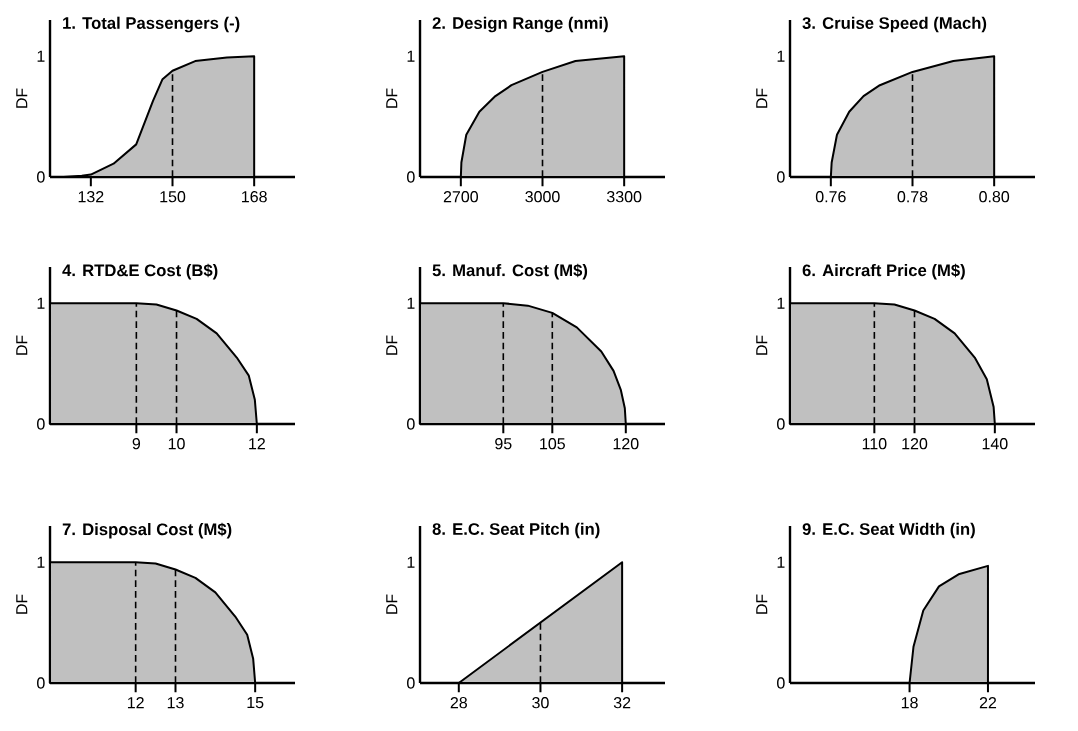 This screenshot has height=731, width=1078. I want to click on chart-title: 8. E.C. Seat Pitch (in), so click(516, 530).